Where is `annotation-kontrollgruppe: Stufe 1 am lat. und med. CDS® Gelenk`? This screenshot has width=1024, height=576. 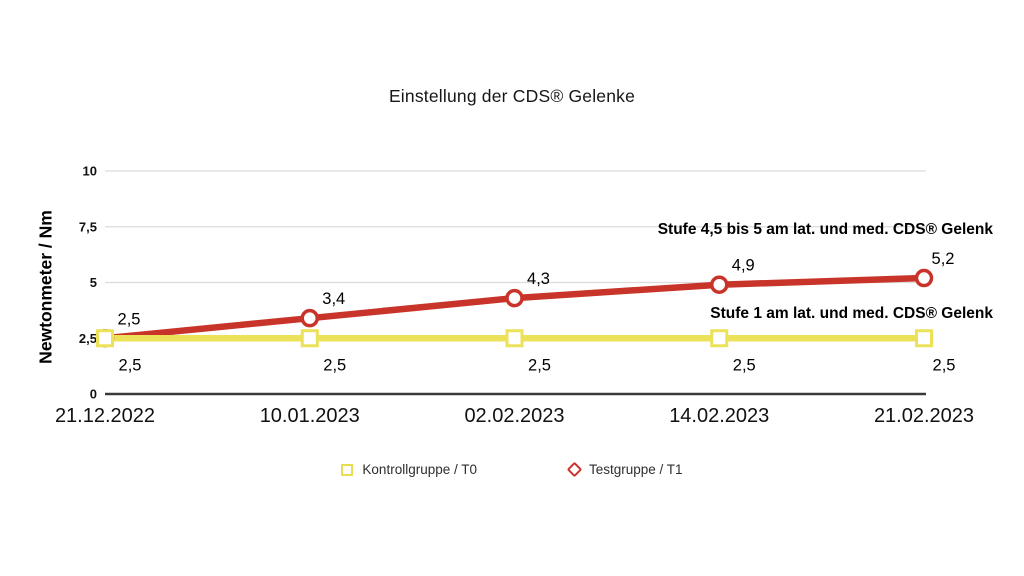 annotation-kontrollgruppe: Stufe 1 am lat. und med. CDS® Gelenk is located at coordinates (851, 313).